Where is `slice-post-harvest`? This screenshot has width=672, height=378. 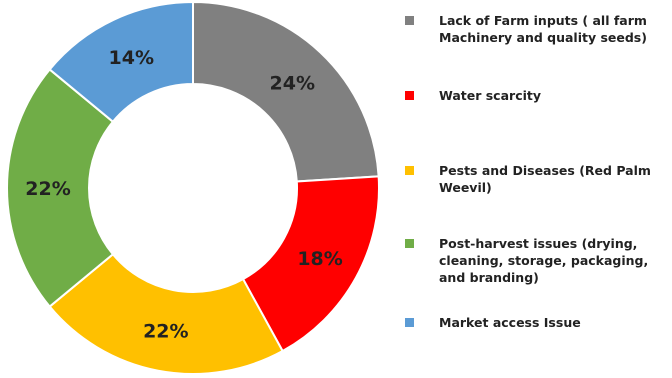
slice-post-harvest is located at coordinates (60, 188).